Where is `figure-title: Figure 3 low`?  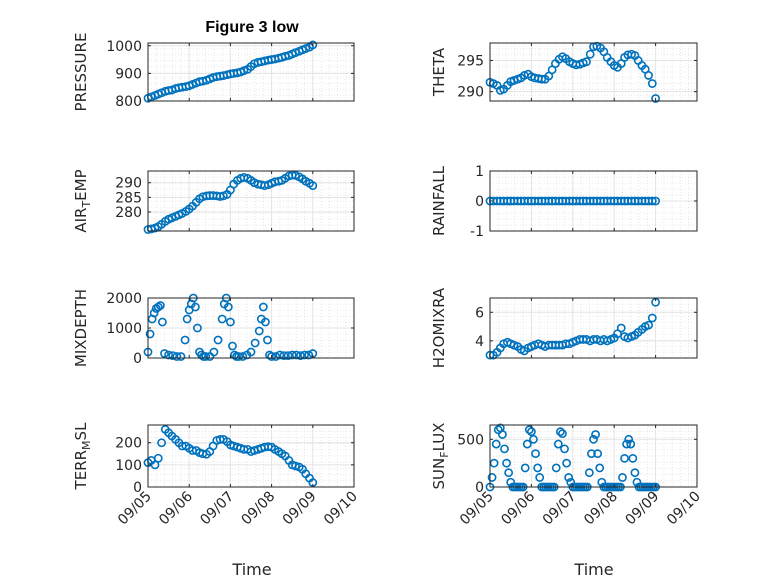
figure-title: Figure 3 low is located at coordinates (252, 27).